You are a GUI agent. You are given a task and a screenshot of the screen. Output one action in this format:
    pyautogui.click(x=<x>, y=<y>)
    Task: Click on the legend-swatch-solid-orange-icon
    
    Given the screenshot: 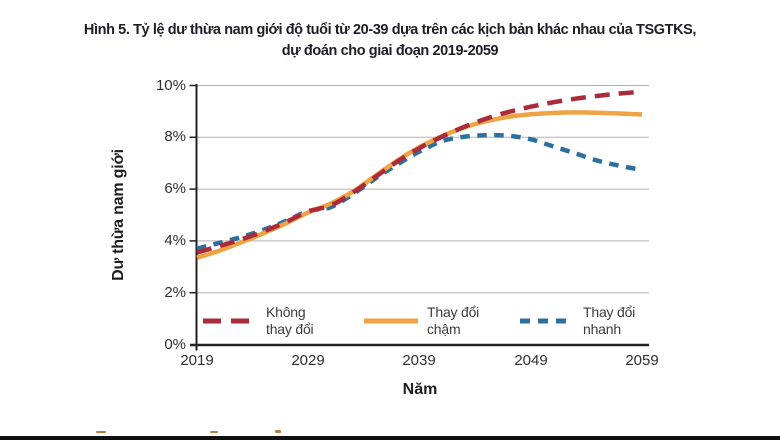 What is the action you would take?
    pyautogui.click(x=391, y=321)
    